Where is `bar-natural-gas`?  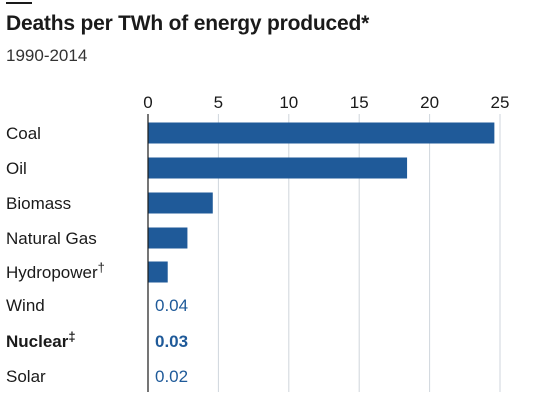 bar-natural-gas is located at coordinates (168, 238).